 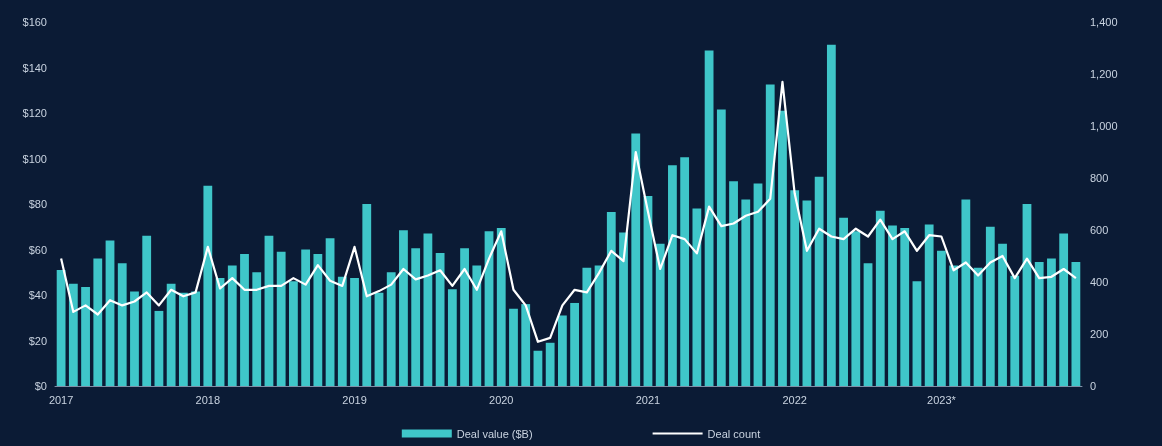 I want to click on y2-tick-label: 1,000, so click(x=1104, y=126).